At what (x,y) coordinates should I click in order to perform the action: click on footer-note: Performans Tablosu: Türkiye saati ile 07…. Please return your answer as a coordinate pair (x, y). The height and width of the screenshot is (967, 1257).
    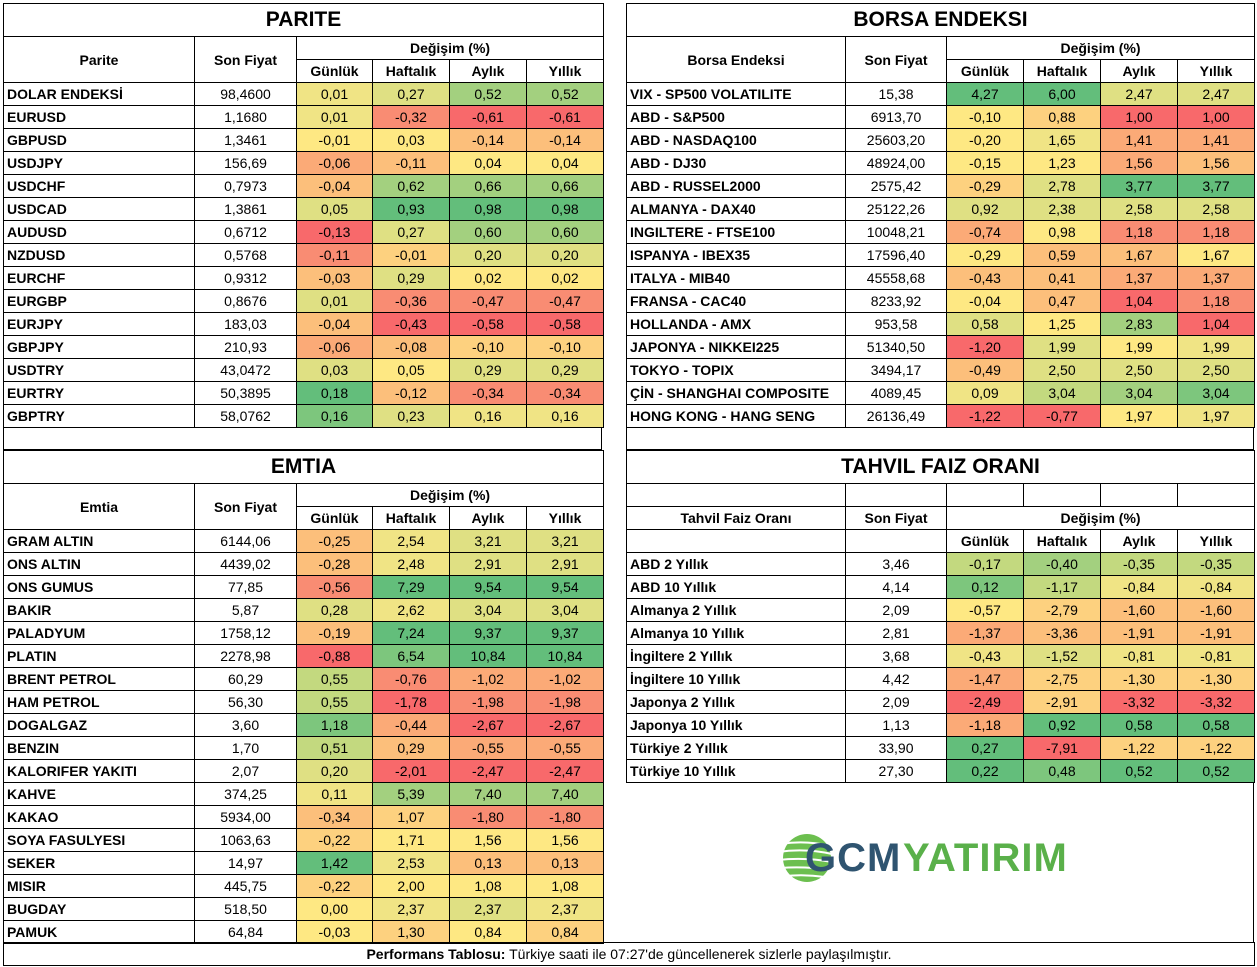
    Looking at the image, I should click on (629, 954).